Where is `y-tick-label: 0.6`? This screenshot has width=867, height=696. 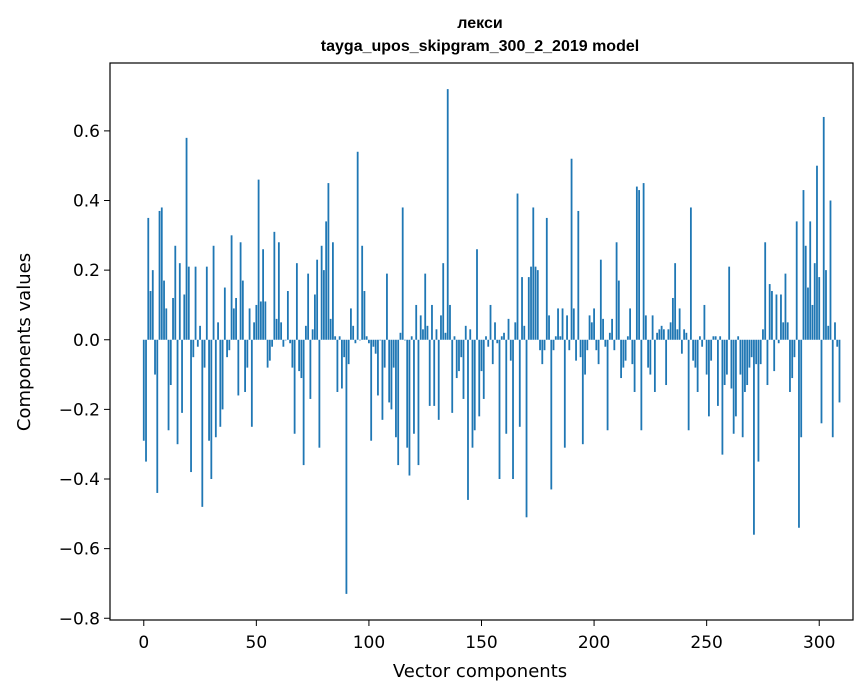 y-tick-label: 0.6 is located at coordinates (86, 132).